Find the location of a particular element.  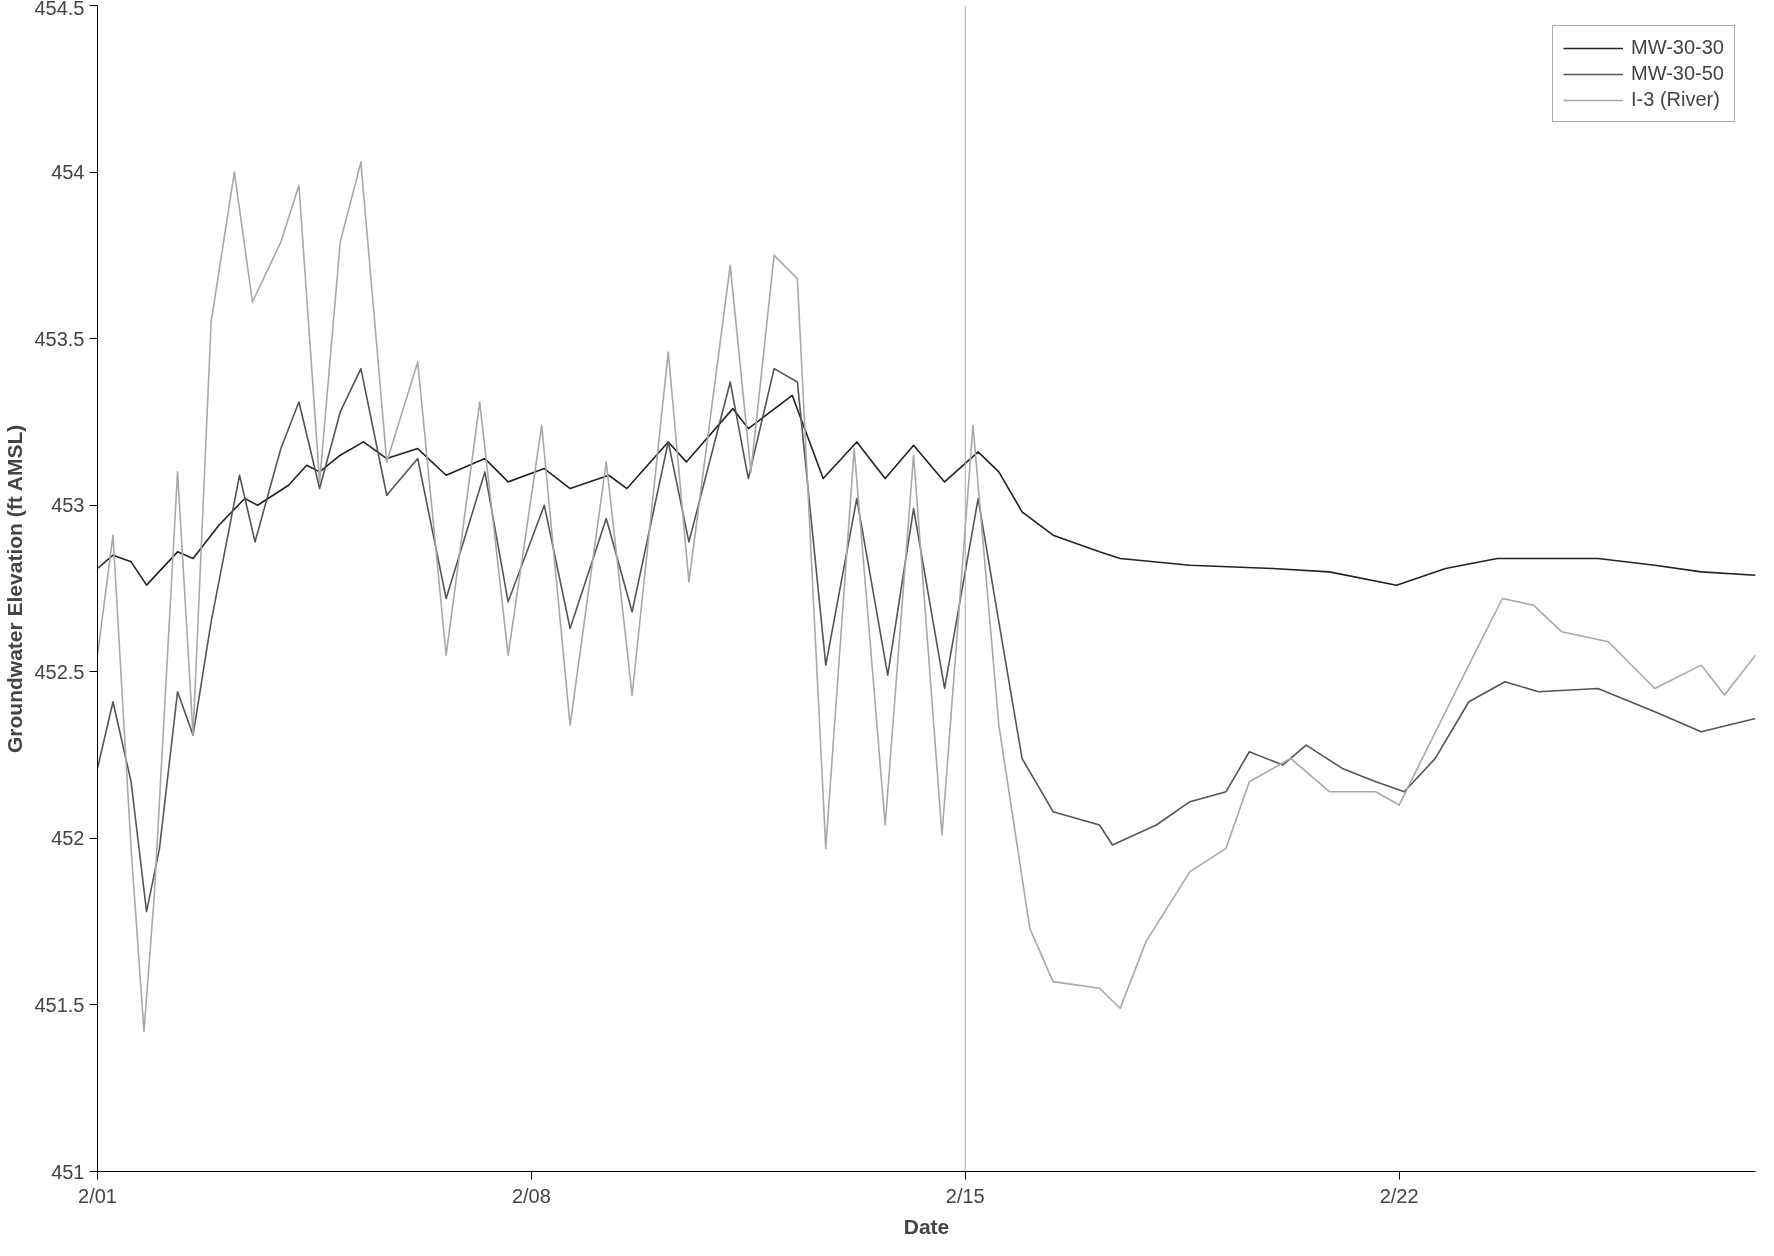

x-axis-title: Date is located at coordinates (926, 1226).